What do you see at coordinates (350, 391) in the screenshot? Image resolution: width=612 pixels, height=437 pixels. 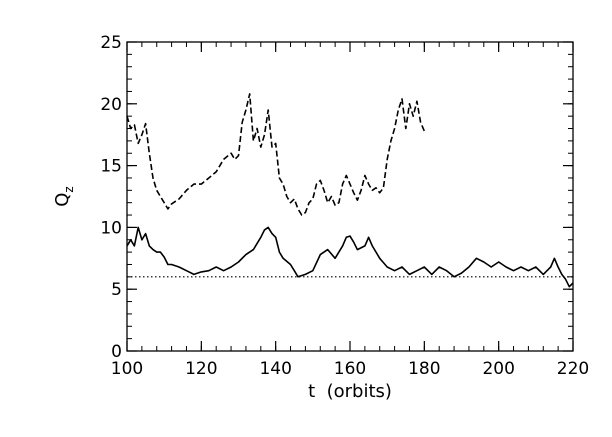 I see `x-axis-title: t (orbits)` at bounding box center [350, 391].